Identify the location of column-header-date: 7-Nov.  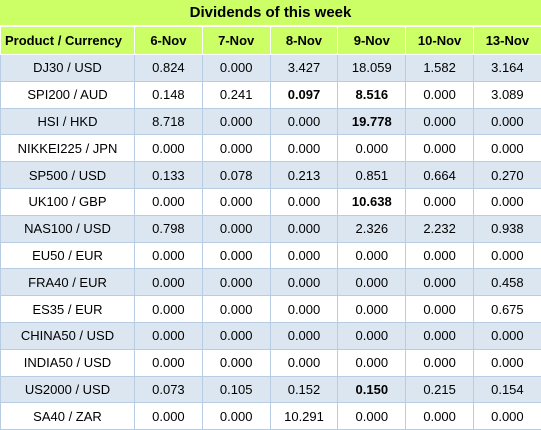
(236, 41).